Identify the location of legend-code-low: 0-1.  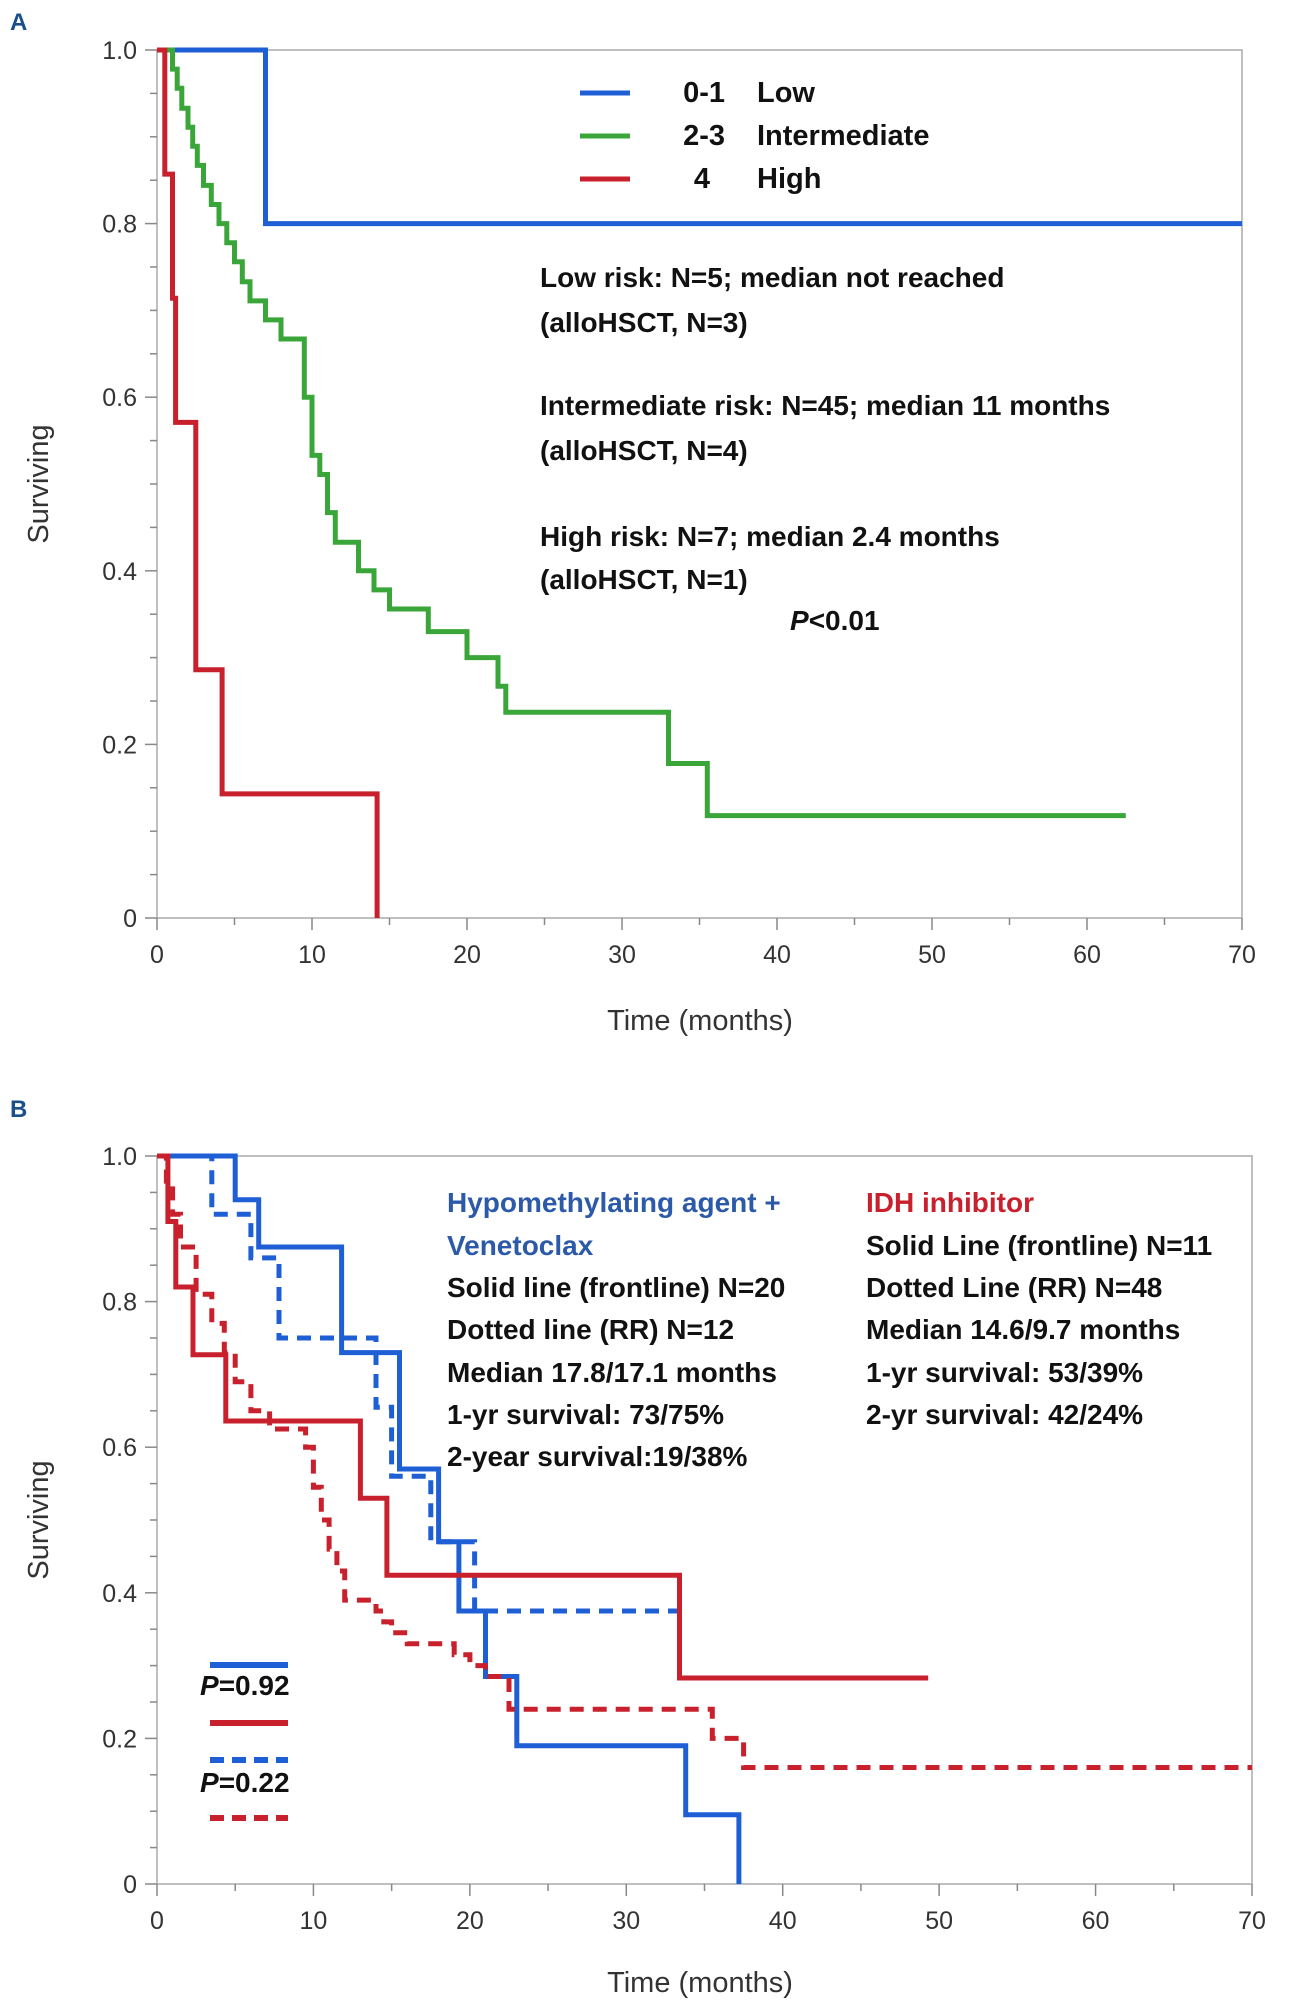
(704, 93).